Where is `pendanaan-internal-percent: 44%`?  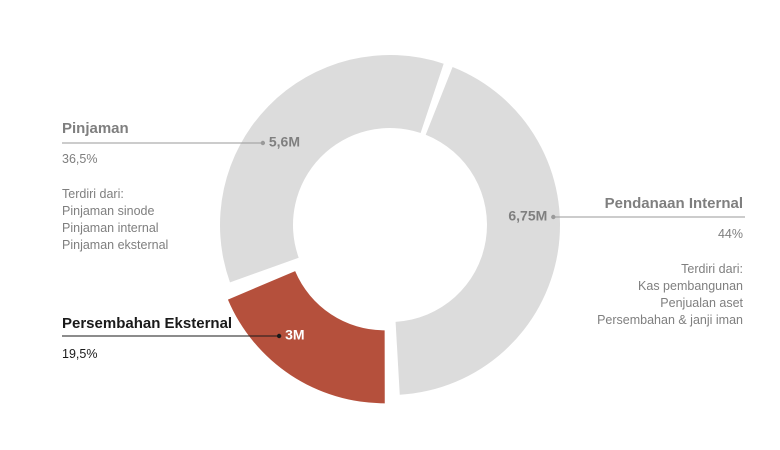 pendanaan-internal-percent: 44% is located at coordinates (730, 234).